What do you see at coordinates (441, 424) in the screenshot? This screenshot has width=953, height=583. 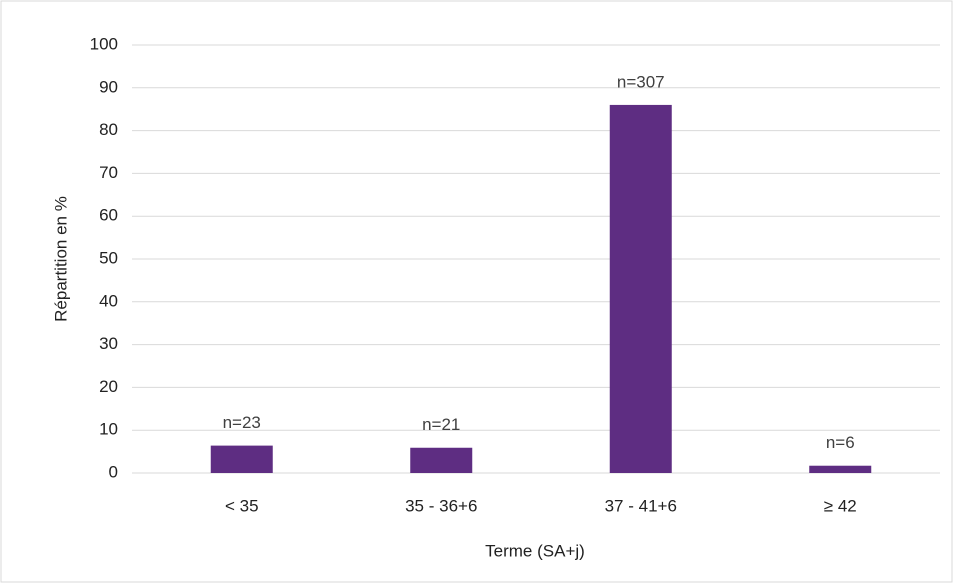 I see `bar-annotation: n=21` at bounding box center [441, 424].